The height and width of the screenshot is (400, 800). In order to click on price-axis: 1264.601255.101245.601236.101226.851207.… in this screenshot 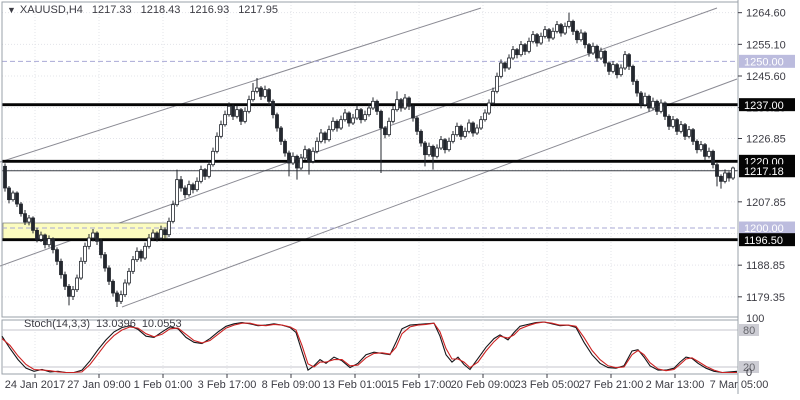, I will do `click(766, 197)`.